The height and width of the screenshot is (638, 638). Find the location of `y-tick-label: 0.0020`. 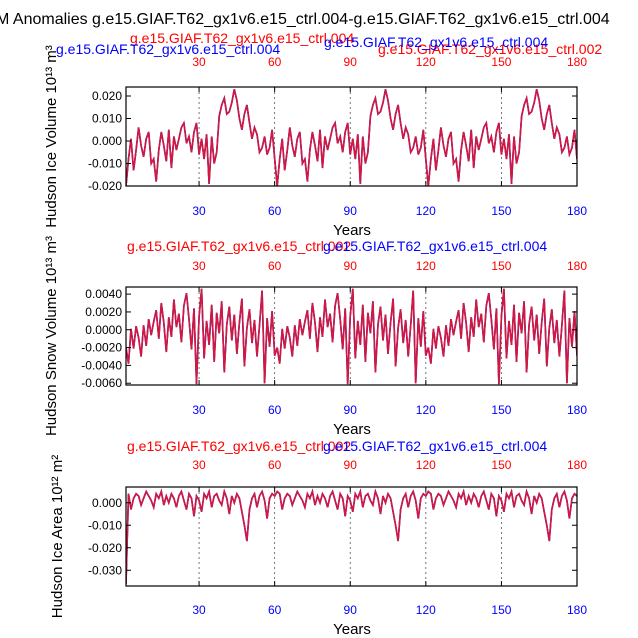

y-tick-label: 0.0020 is located at coordinates (103, 312).